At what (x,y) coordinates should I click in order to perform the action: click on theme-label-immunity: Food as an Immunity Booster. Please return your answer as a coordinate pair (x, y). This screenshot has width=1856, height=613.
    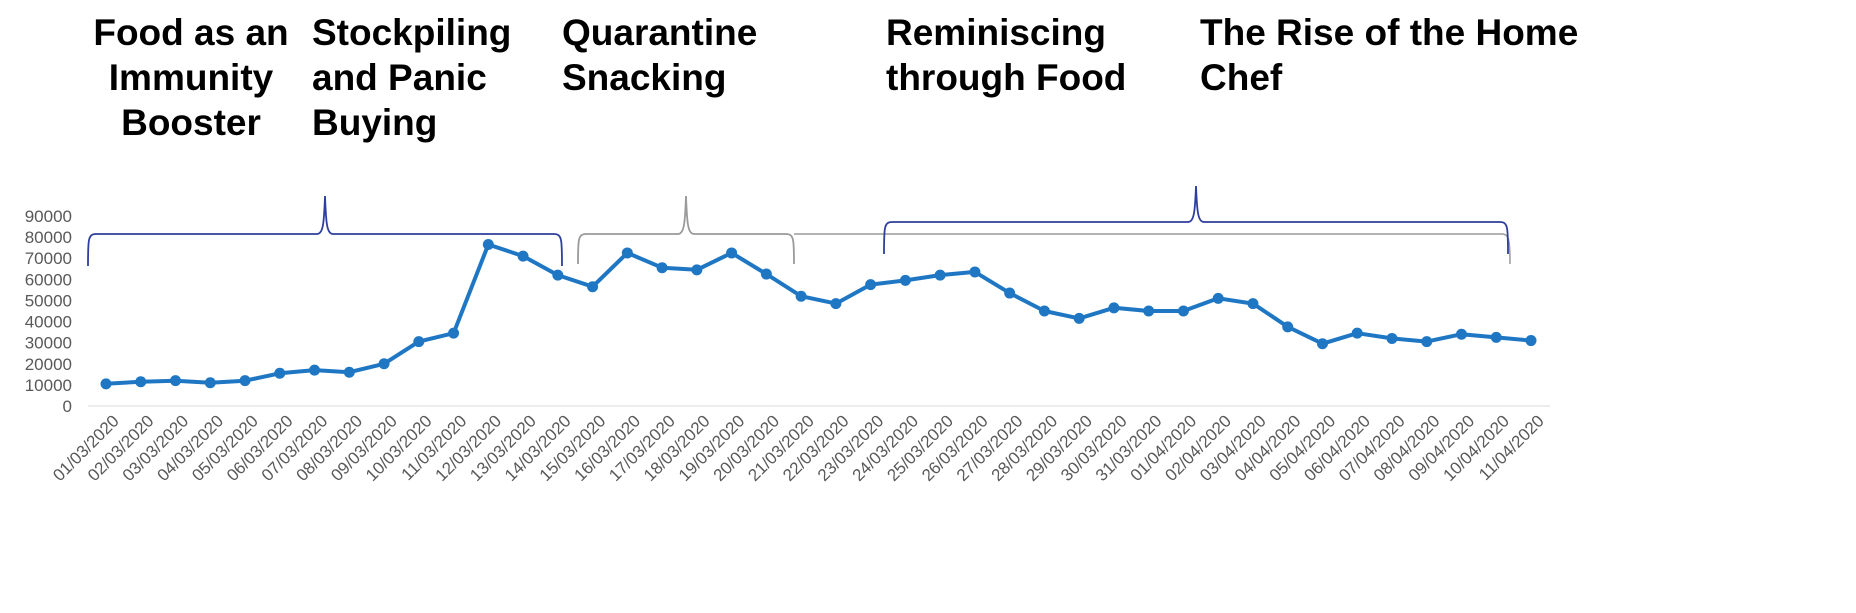
    Looking at the image, I should click on (191, 77).